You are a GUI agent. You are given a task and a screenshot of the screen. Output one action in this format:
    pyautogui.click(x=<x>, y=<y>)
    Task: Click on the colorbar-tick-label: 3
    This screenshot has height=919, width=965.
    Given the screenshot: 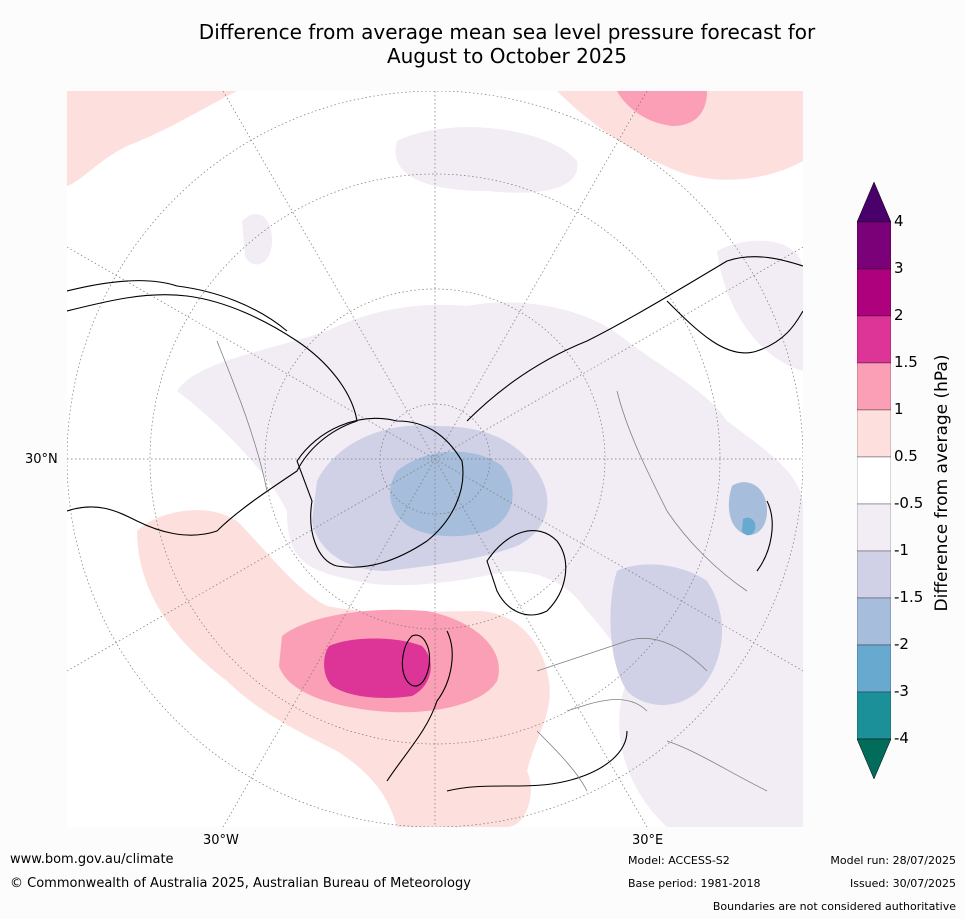 What is the action you would take?
    pyautogui.click(x=899, y=268)
    